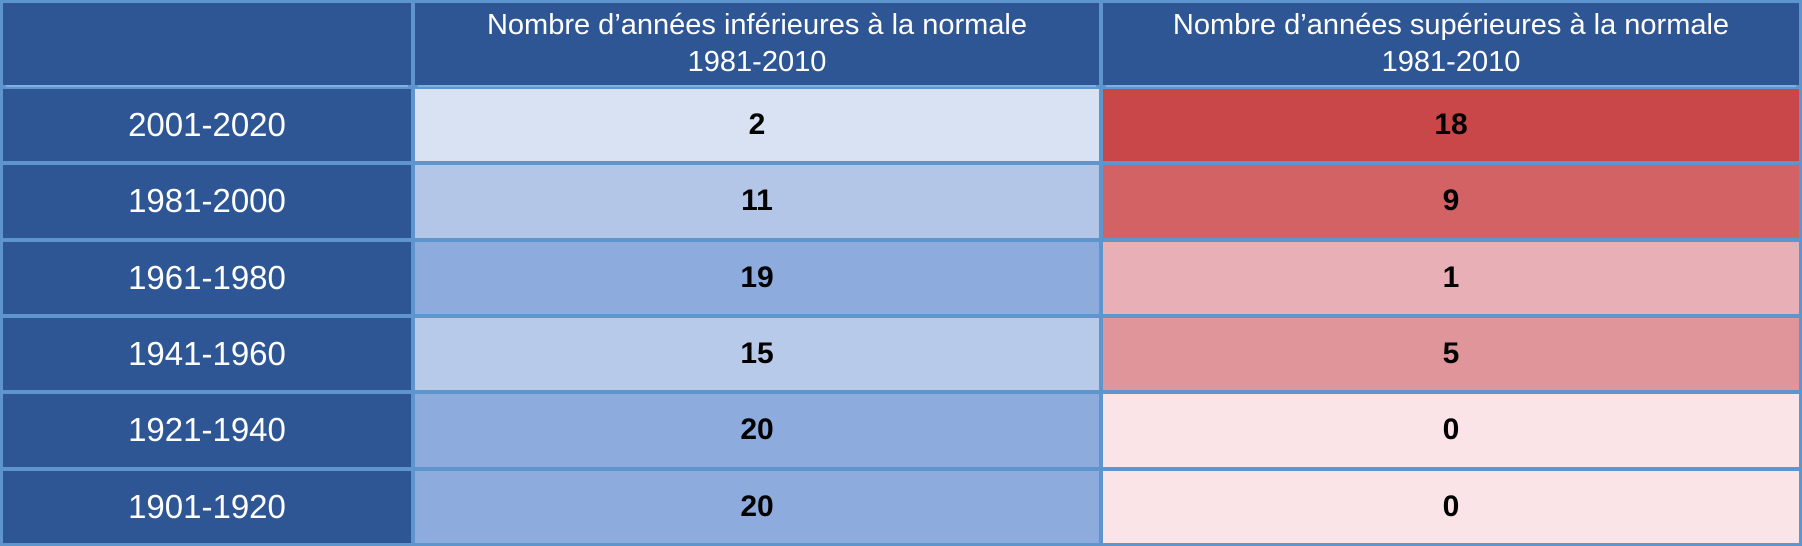 The height and width of the screenshot is (546, 1802). Describe the element at coordinates (757, 125) in the screenshot. I see `below-normal-value-cell: 2` at that location.